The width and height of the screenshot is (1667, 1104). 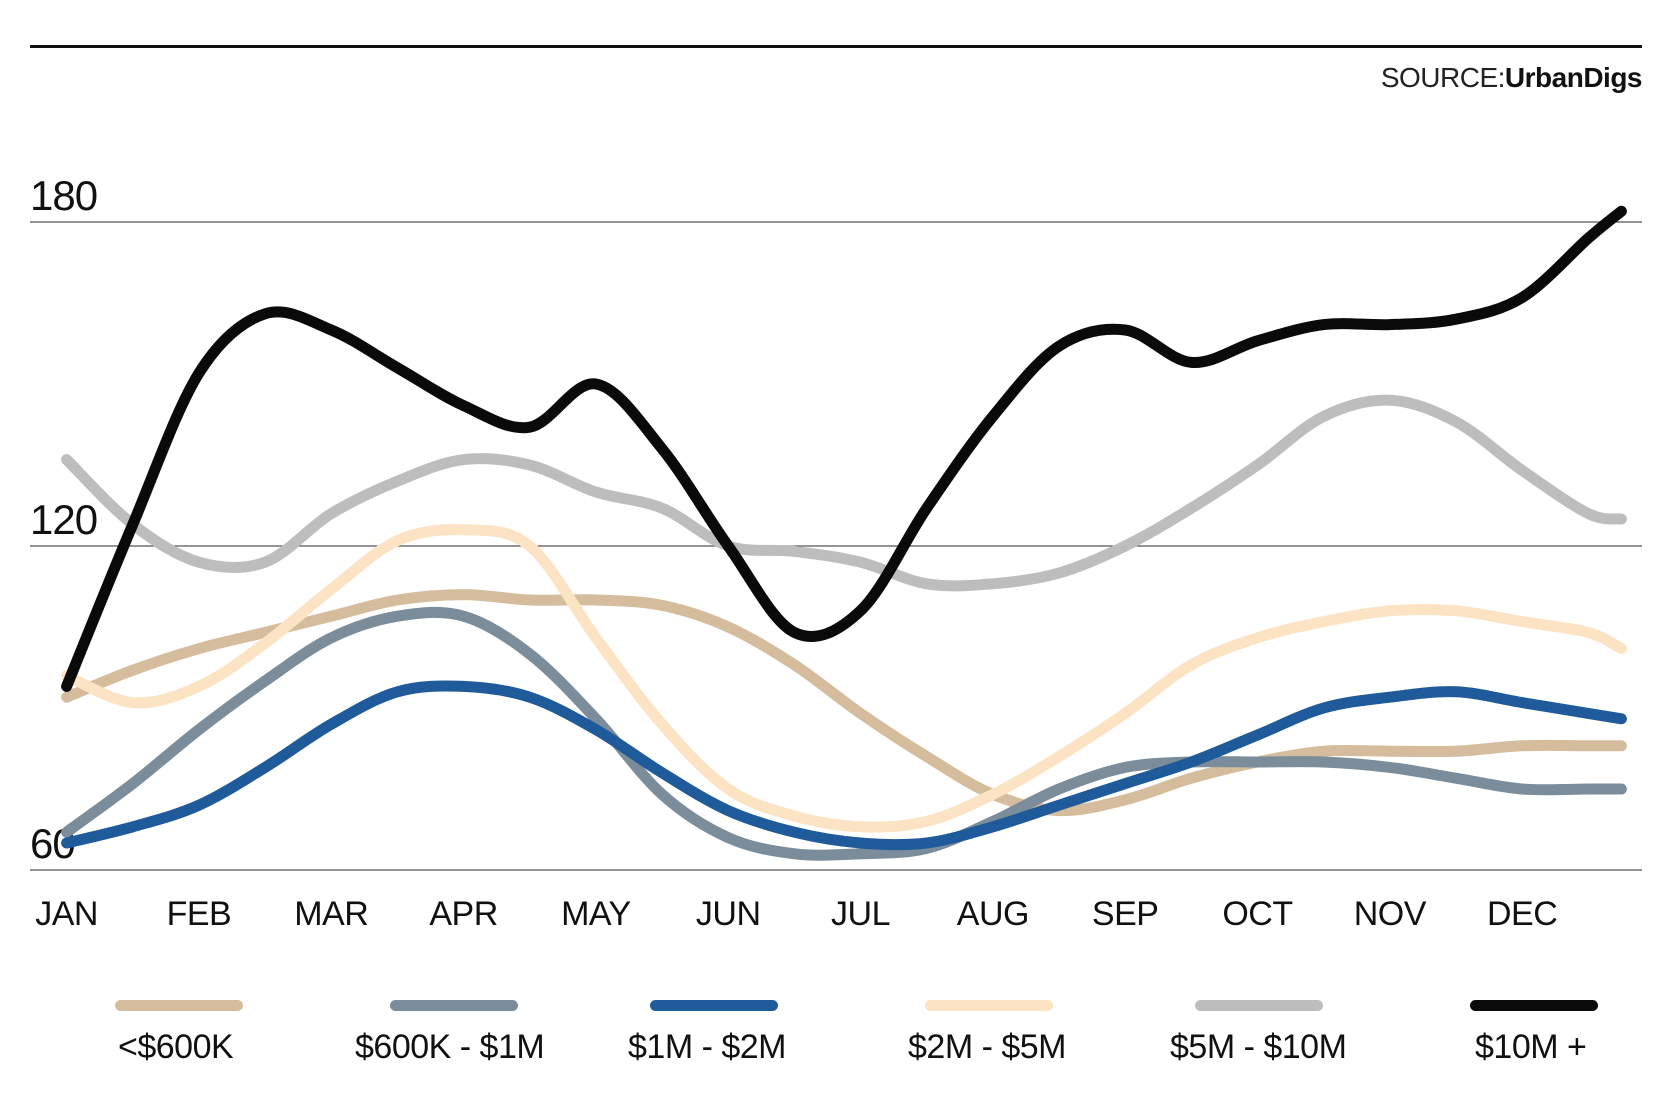 I want to click on x-tick-label-feb: FEB, so click(x=199, y=914).